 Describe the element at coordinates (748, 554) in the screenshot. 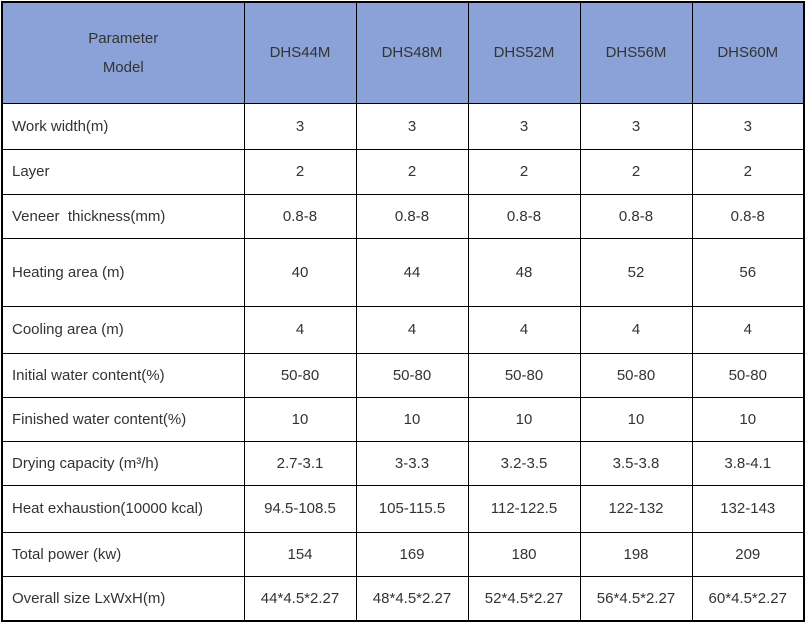

I see `cell-value: 209` at that location.